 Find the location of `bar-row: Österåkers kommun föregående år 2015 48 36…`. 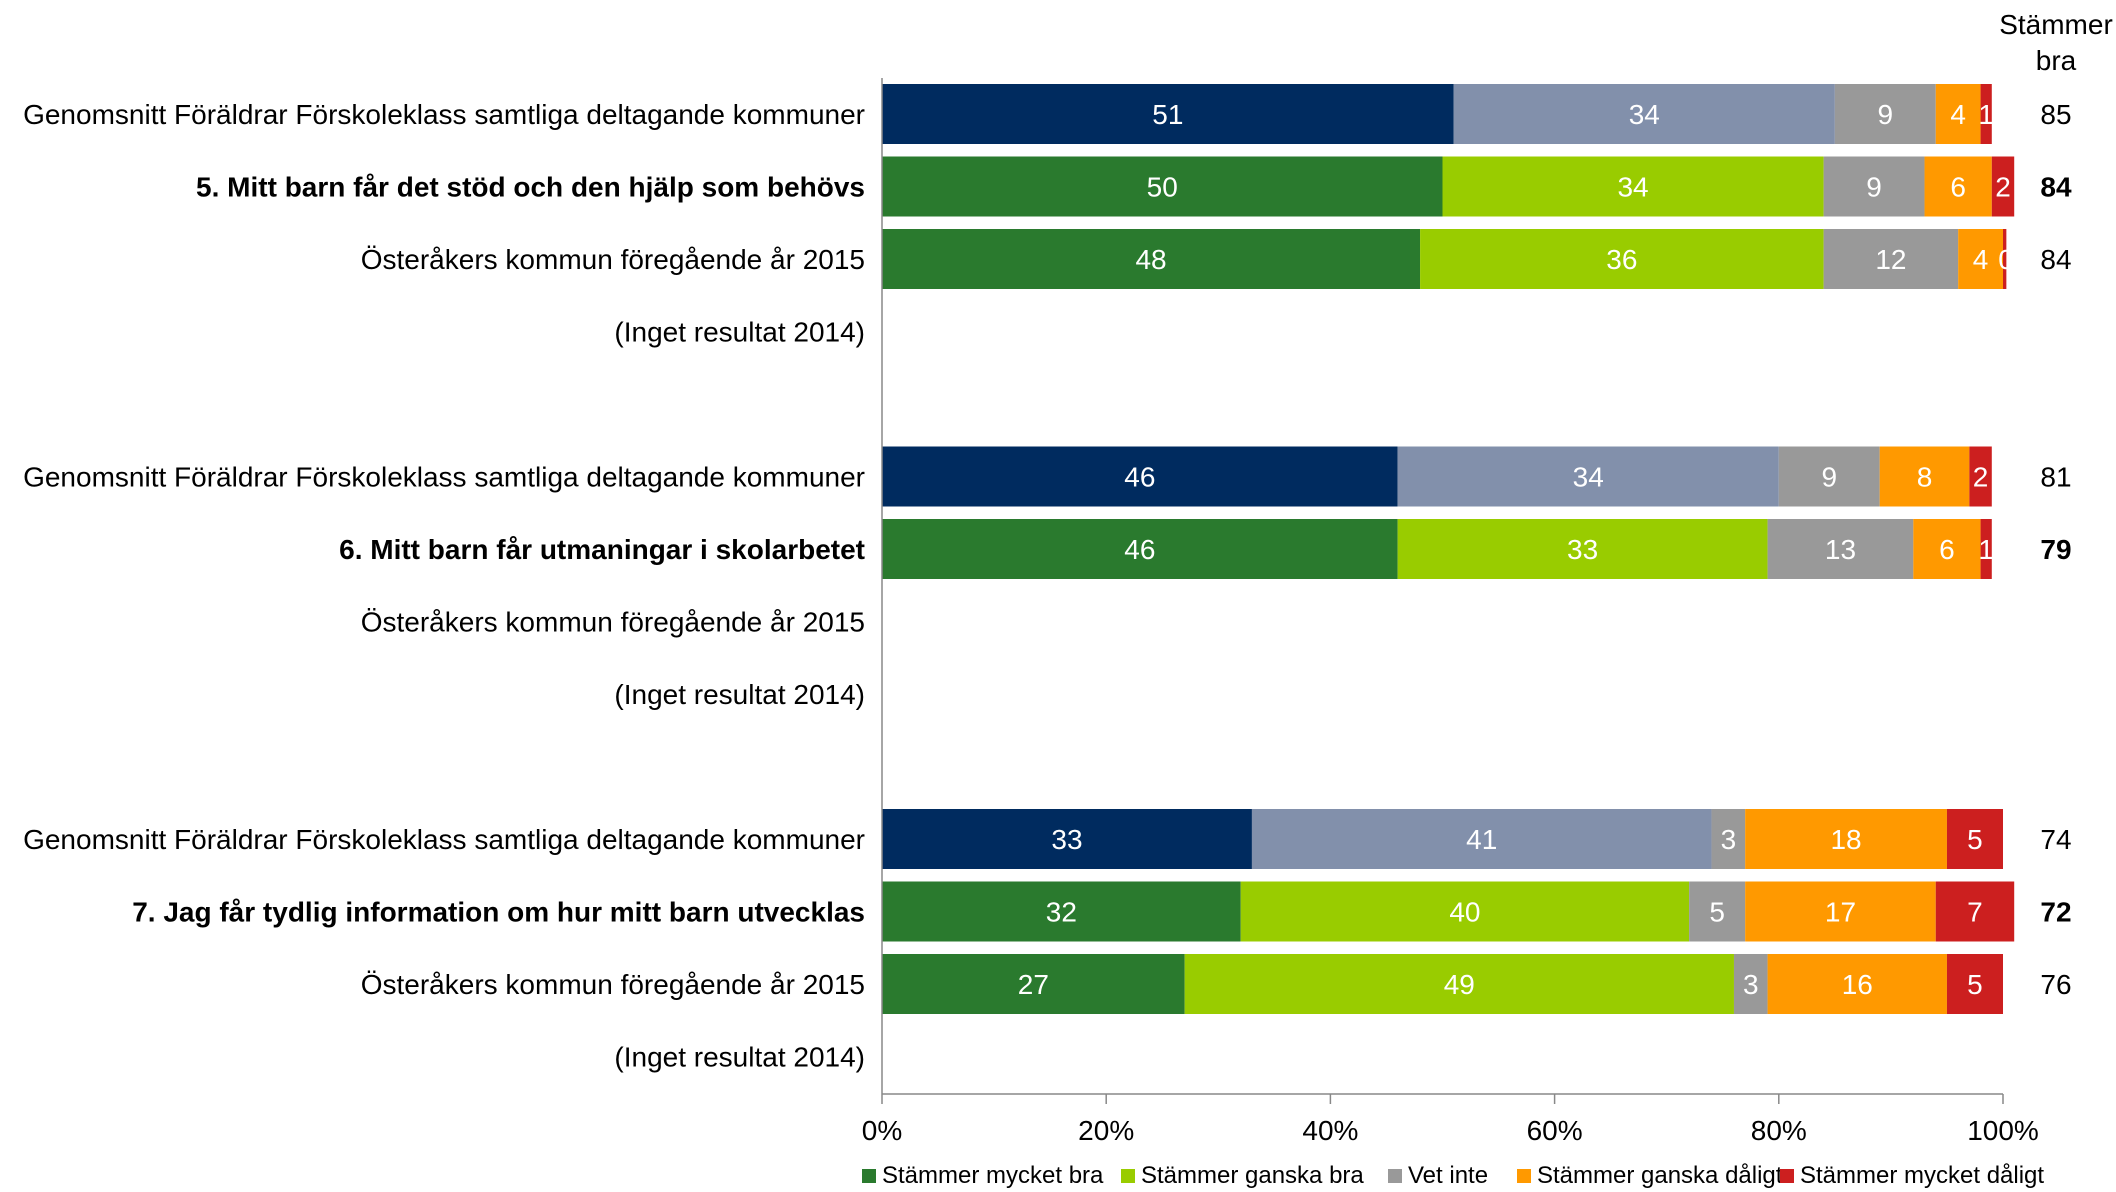

bar-row: Österåkers kommun föregående år 2015 48 36… is located at coordinates (1216, 259).